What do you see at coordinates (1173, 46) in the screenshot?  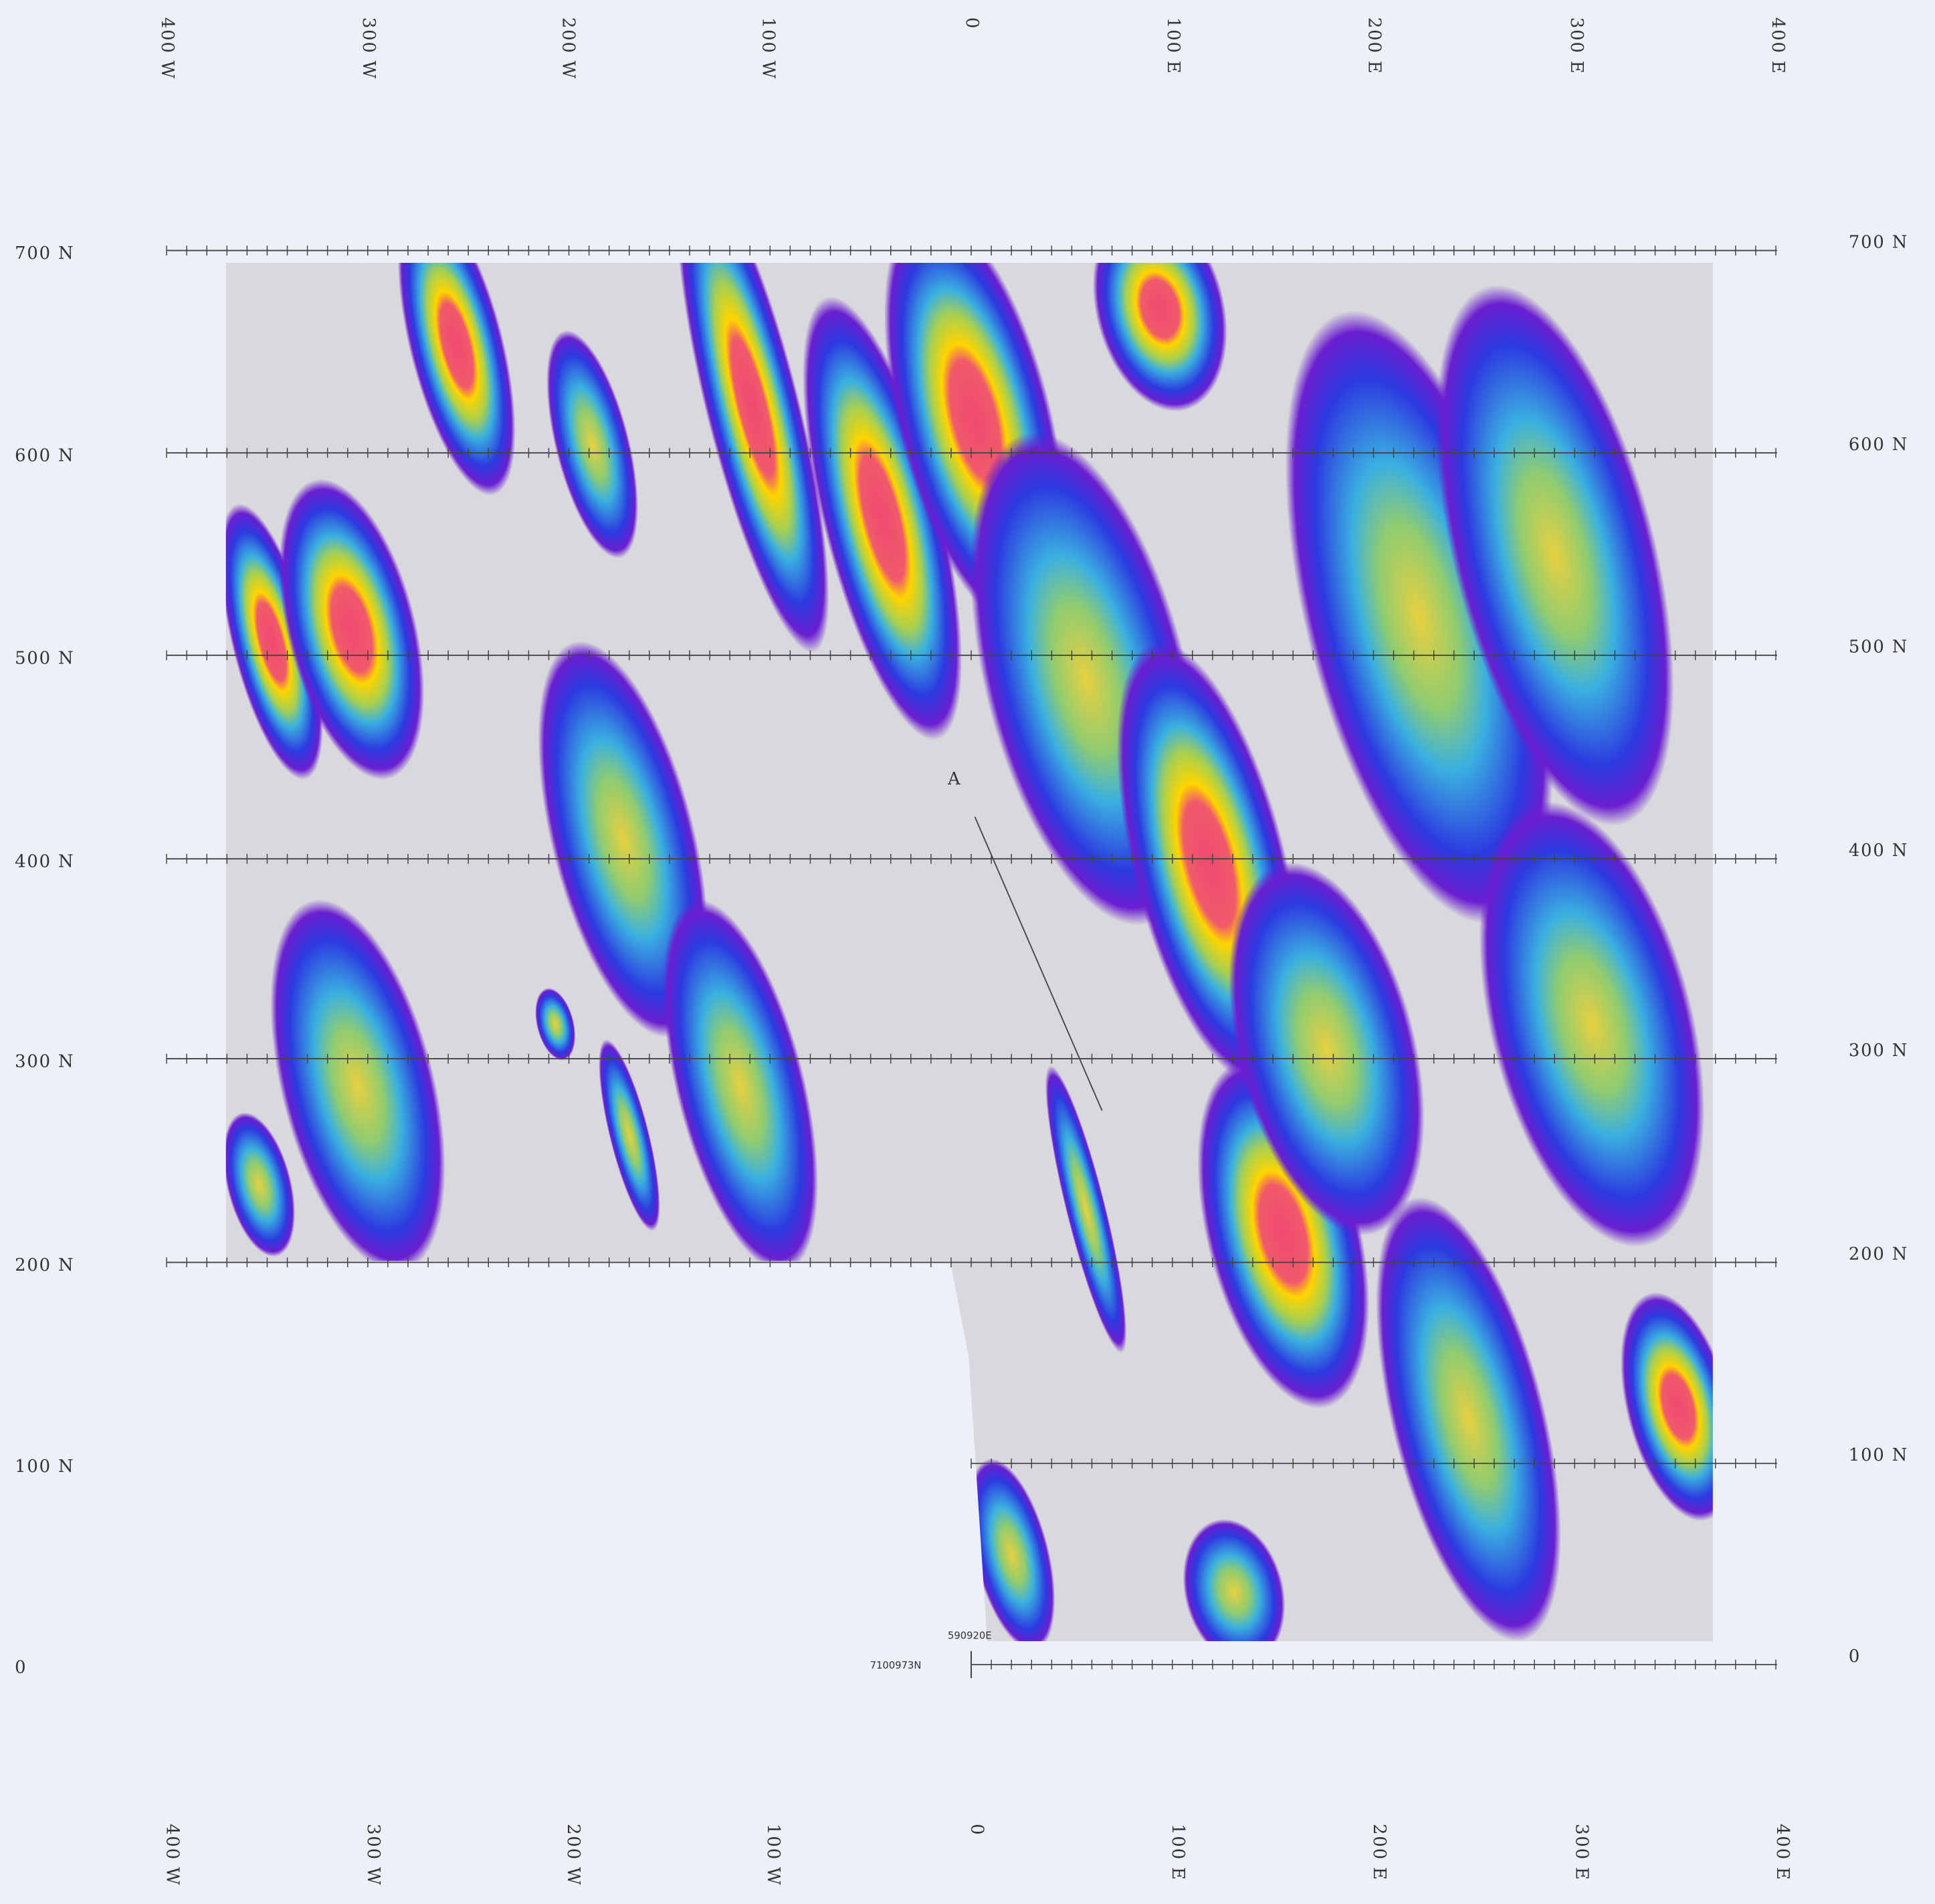 I see `easting-label-top: 100 E` at bounding box center [1173, 46].